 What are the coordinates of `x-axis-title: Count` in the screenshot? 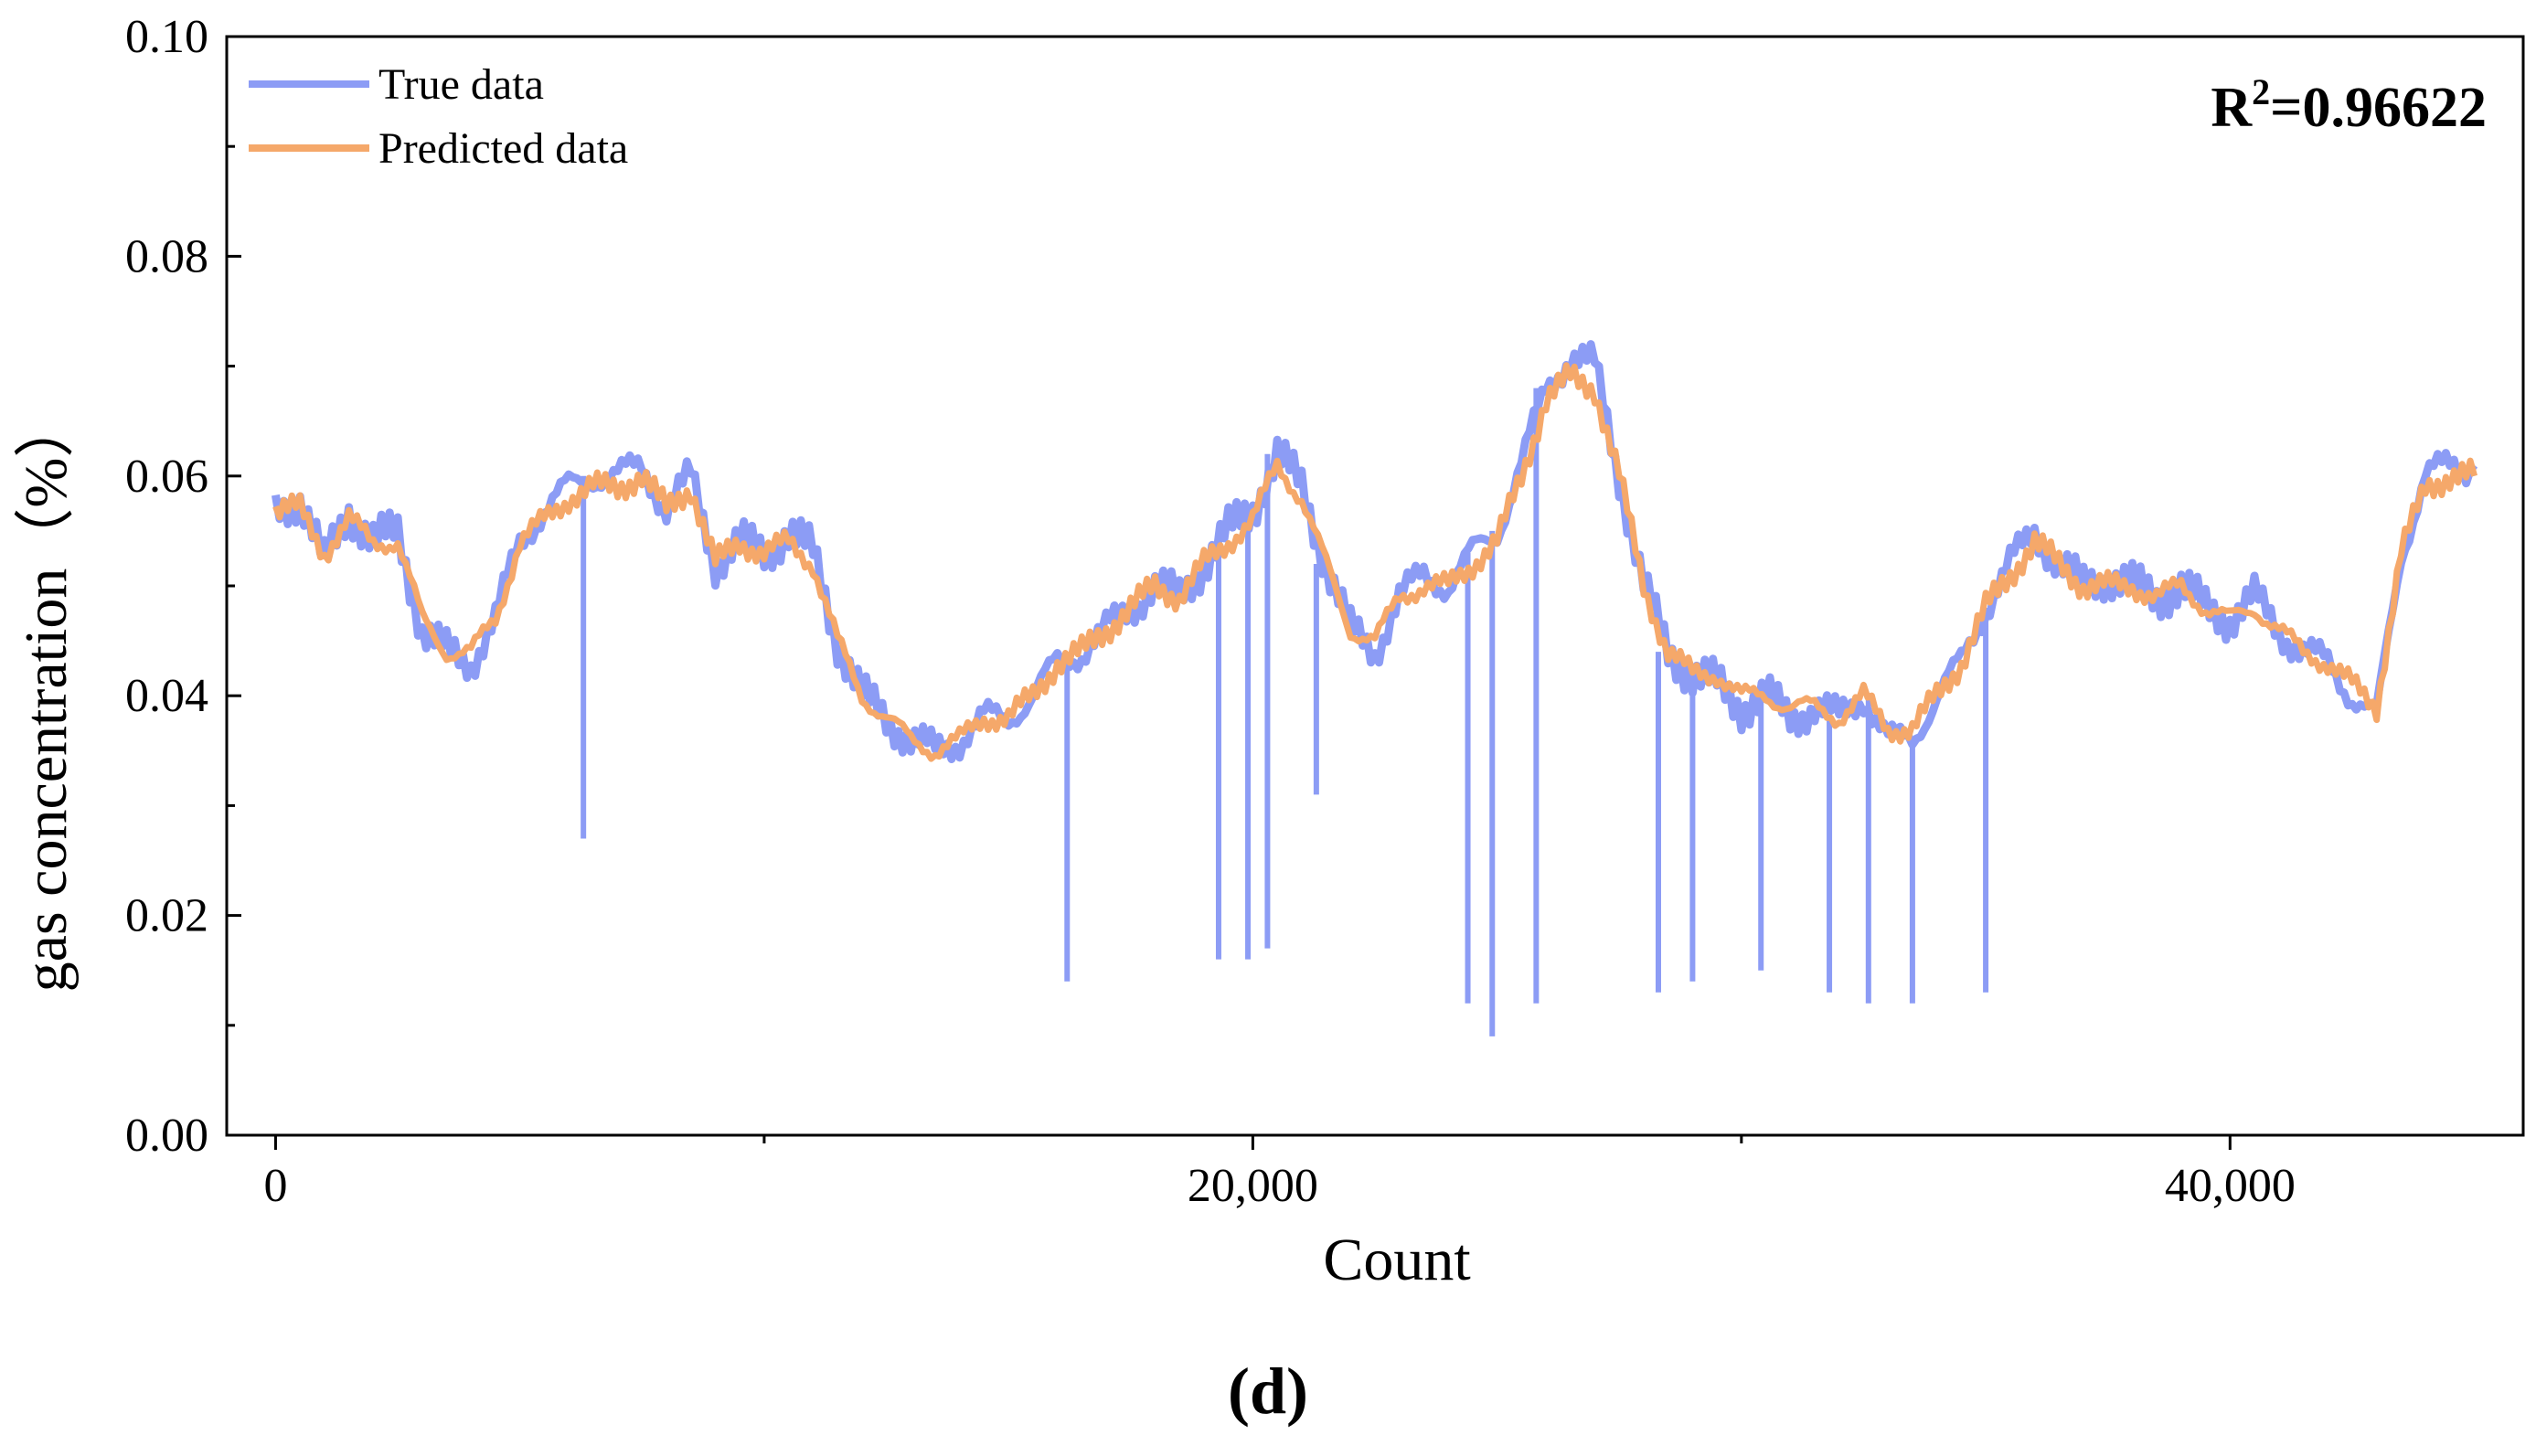 It's located at (1396, 1260).